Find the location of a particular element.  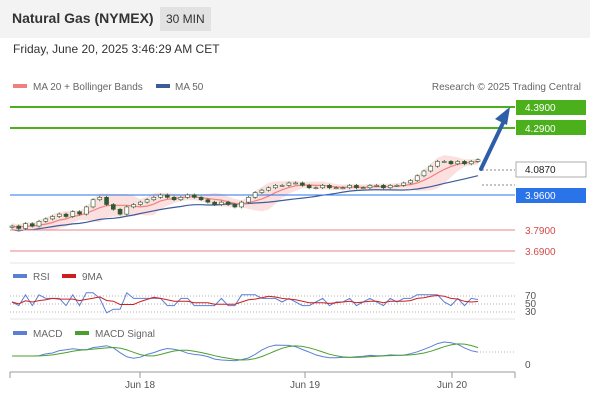

ma50-legend-swatch is located at coordinates (163, 86).